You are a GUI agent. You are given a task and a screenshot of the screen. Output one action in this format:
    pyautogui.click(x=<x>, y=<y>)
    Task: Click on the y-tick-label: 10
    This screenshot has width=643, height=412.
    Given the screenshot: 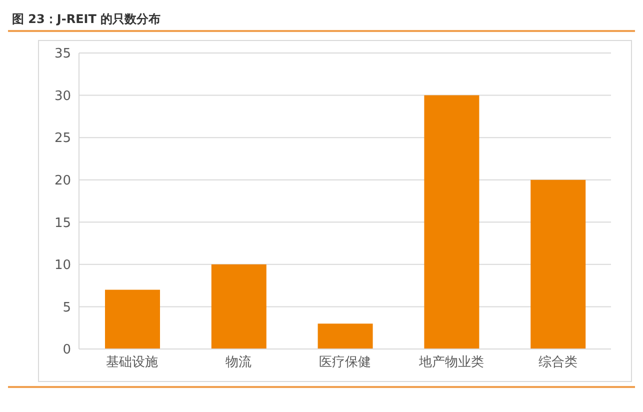 What is the action you would take?
    pyautogui.click(x=62, y=266)
    